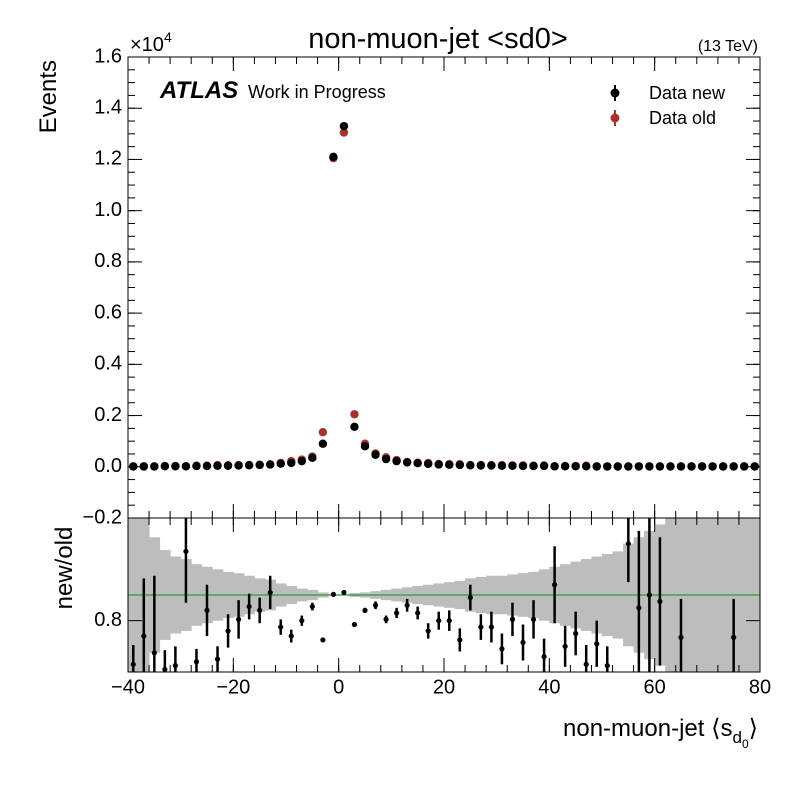 This screenshot has width=800, height=800. I want to click on status-label: Work in Progress, so click(317, 92).